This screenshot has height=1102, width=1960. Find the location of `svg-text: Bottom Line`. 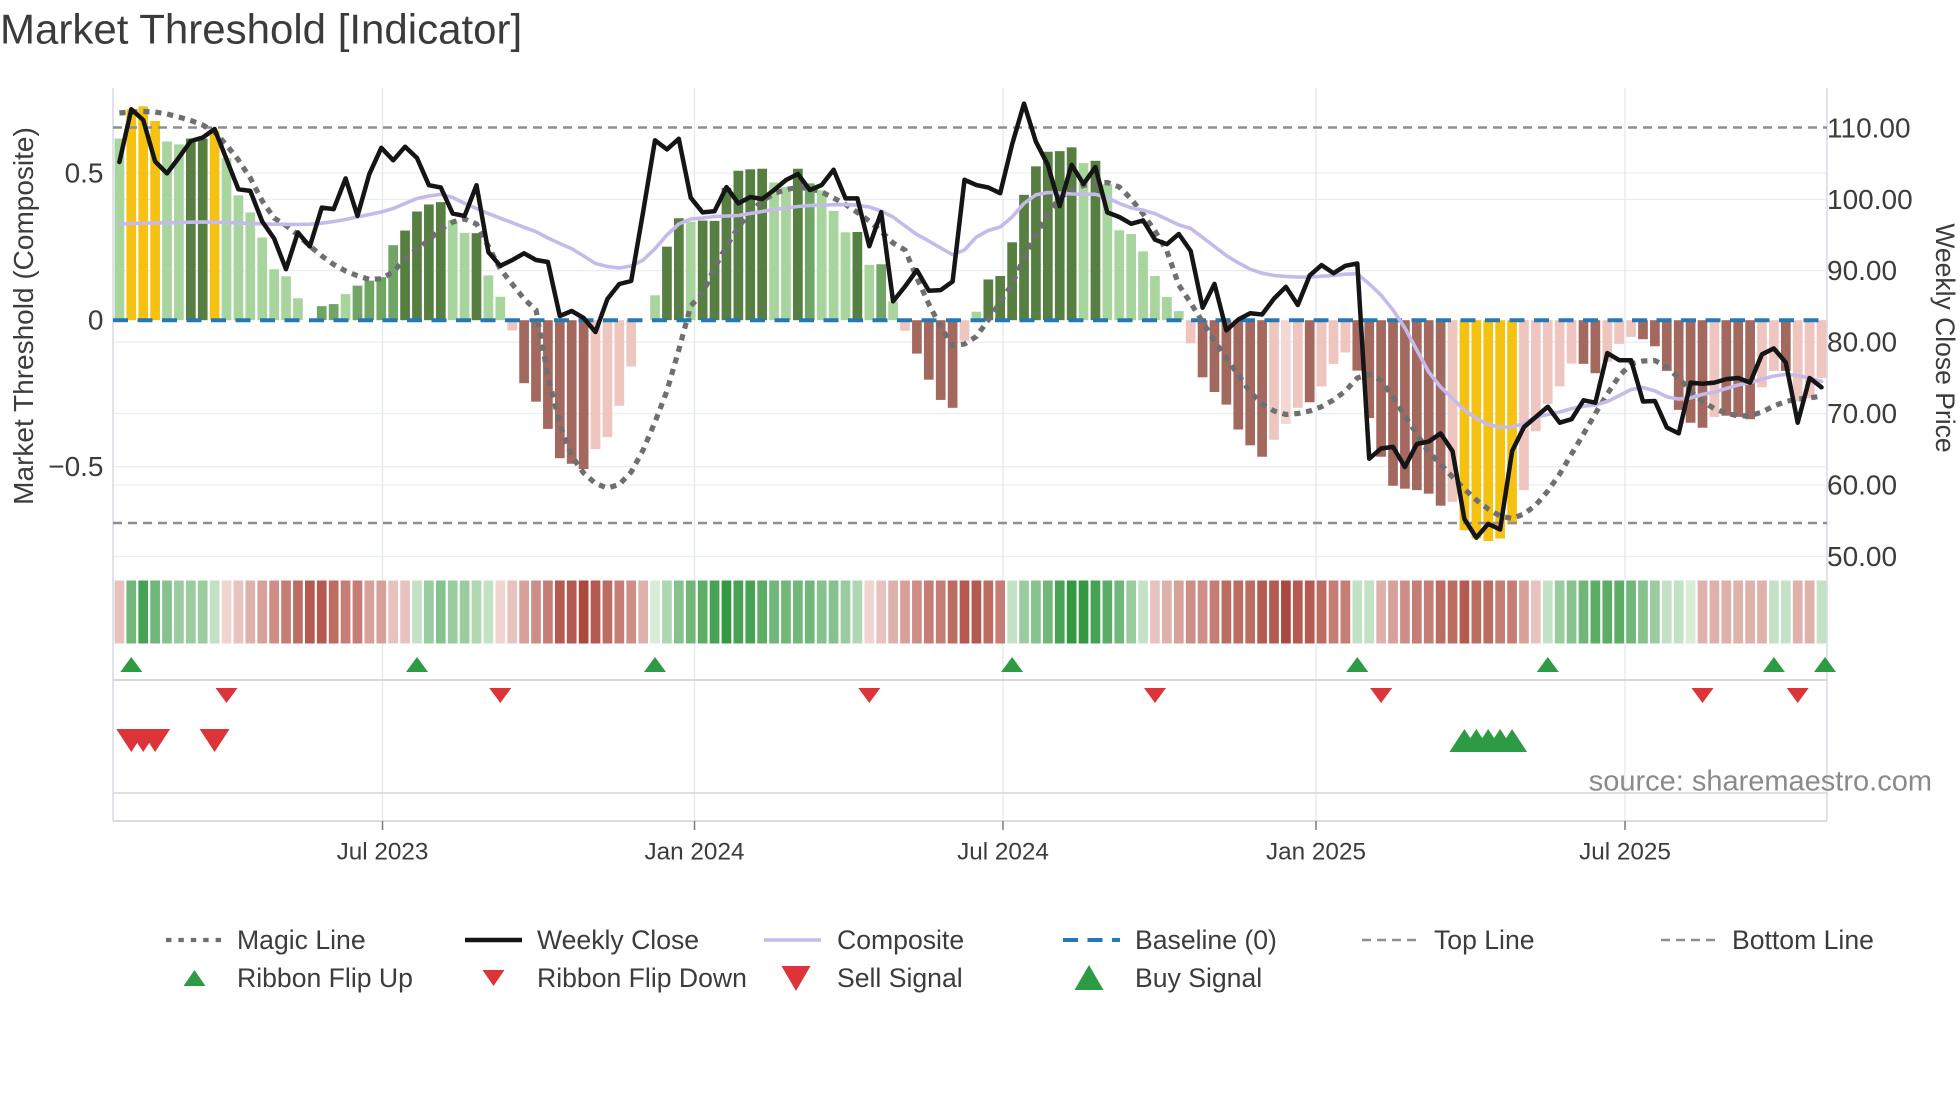

svg-text: Bottom Line is located at coordinates (1803, 940).